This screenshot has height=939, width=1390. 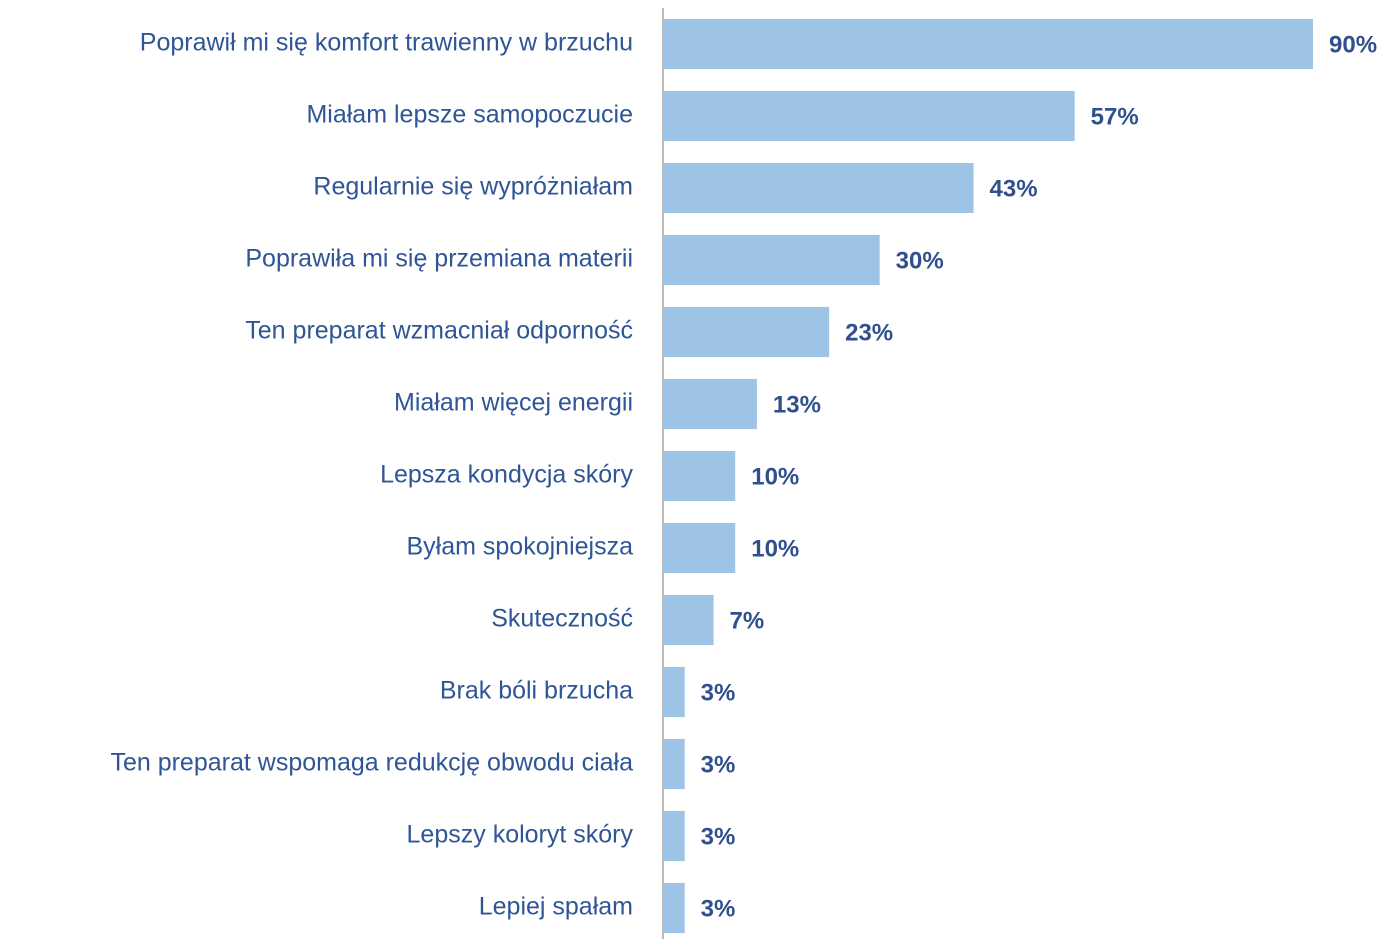 What do you see at coordinates (469, 115) in the screenshot?
I see `category-label: Miałam lepsze samopoczucie` at bounding box center [469, 115].